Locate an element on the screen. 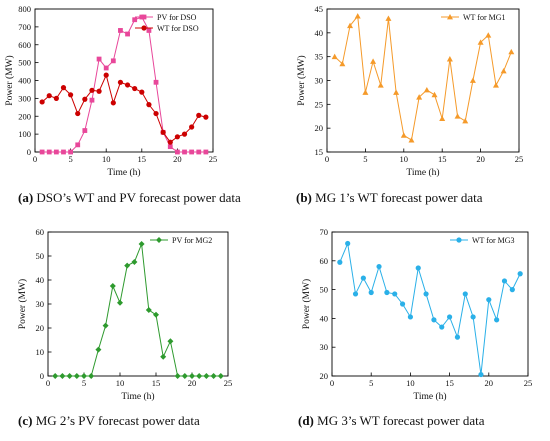  y-tick-label: 25 is located at coordinates (319, 104).